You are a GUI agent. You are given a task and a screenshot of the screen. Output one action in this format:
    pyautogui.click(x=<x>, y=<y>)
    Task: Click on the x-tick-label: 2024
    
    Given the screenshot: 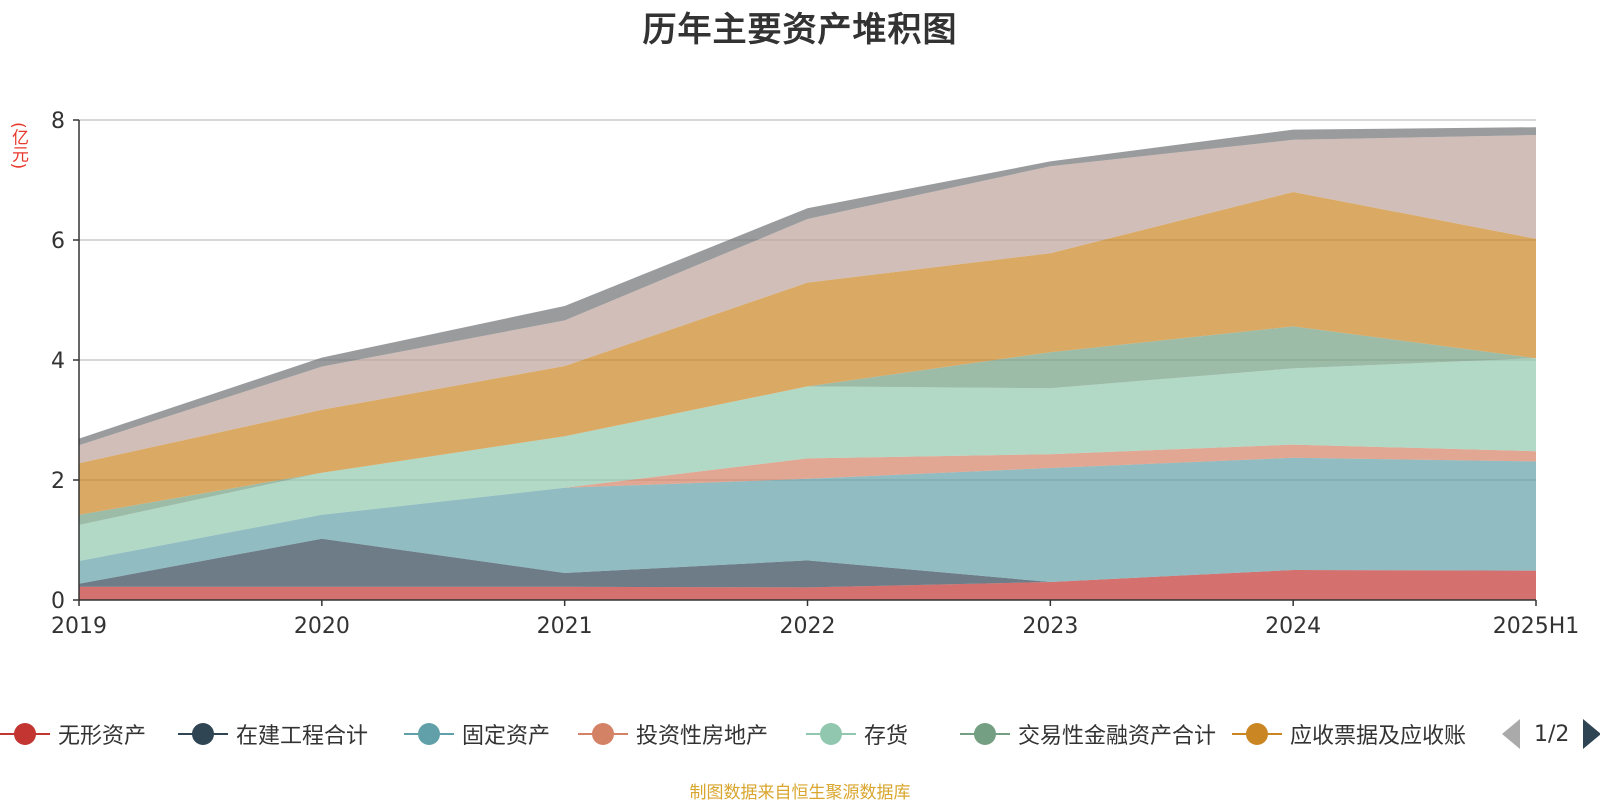 What is the action you would take?
    pyautogui.click(x=1293, y=626)
    